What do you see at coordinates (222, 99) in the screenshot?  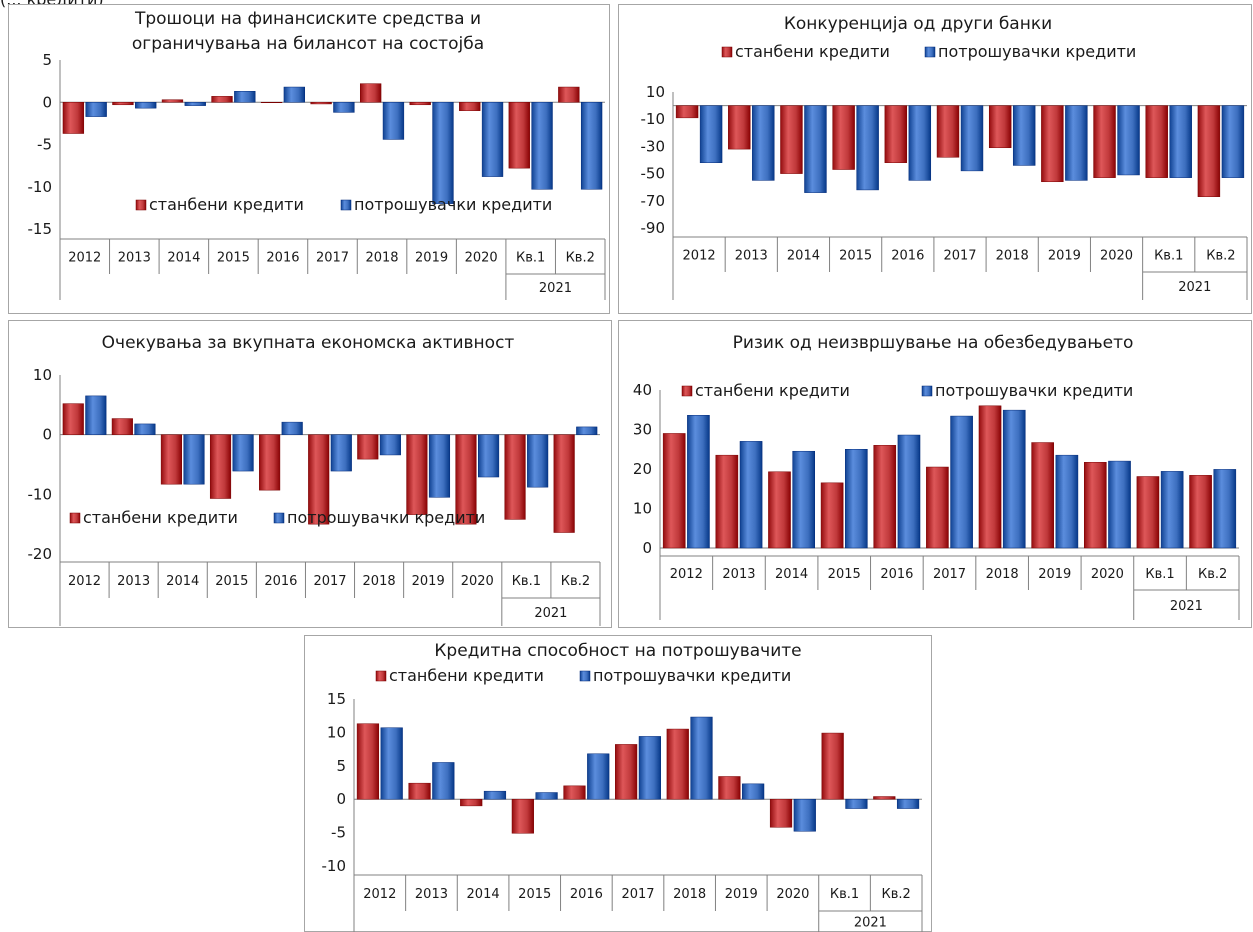 I see `bar-housing: 2015: 0.7` at bounding box center [222, 99].